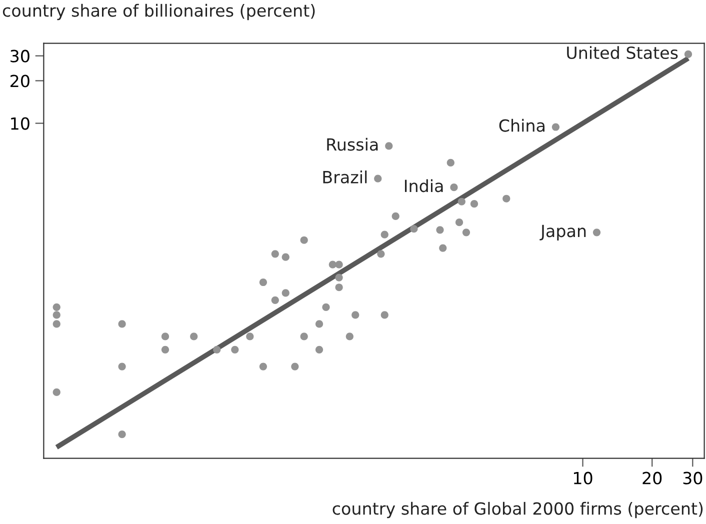  I want to click on x-tick-label: 20, so click(652, 478).